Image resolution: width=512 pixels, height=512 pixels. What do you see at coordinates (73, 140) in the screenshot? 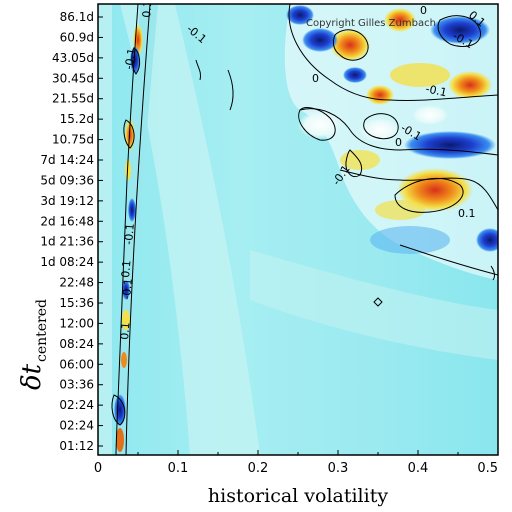
I see `y-tick-label: 10.75d` at bounding box center [73, 140].